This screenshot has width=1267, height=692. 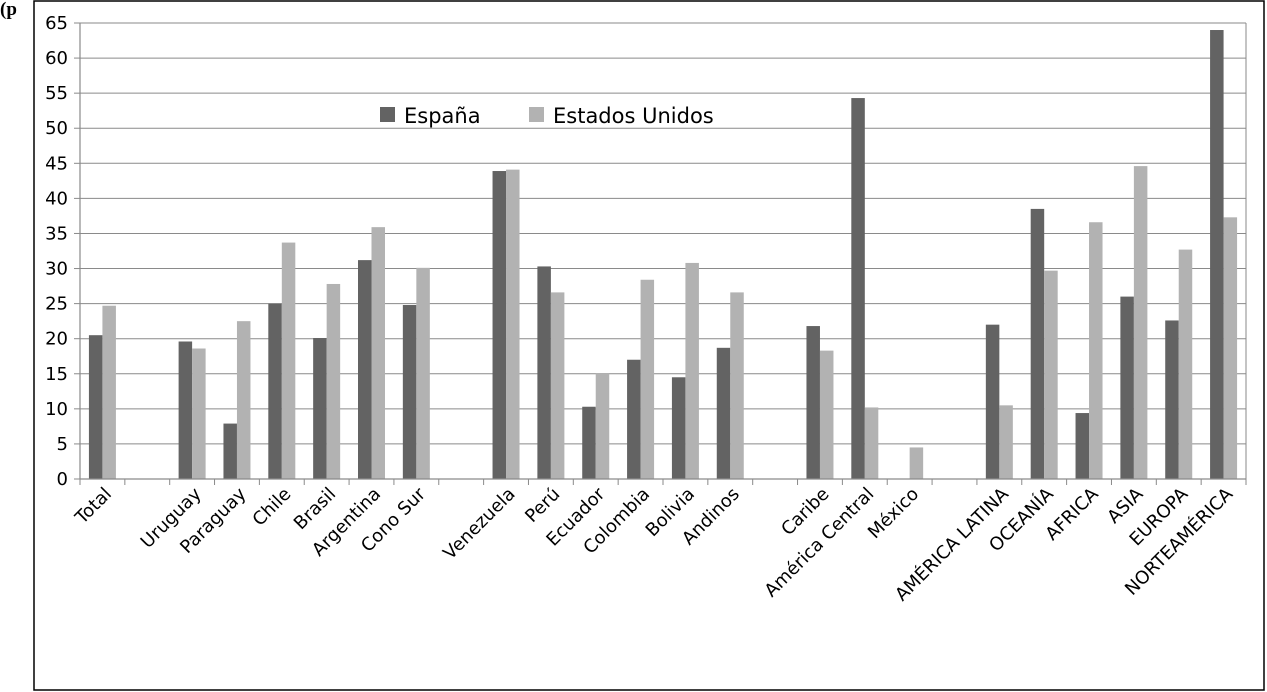 I want to click on y-tick-label: 60, so click(x=56, y=58).